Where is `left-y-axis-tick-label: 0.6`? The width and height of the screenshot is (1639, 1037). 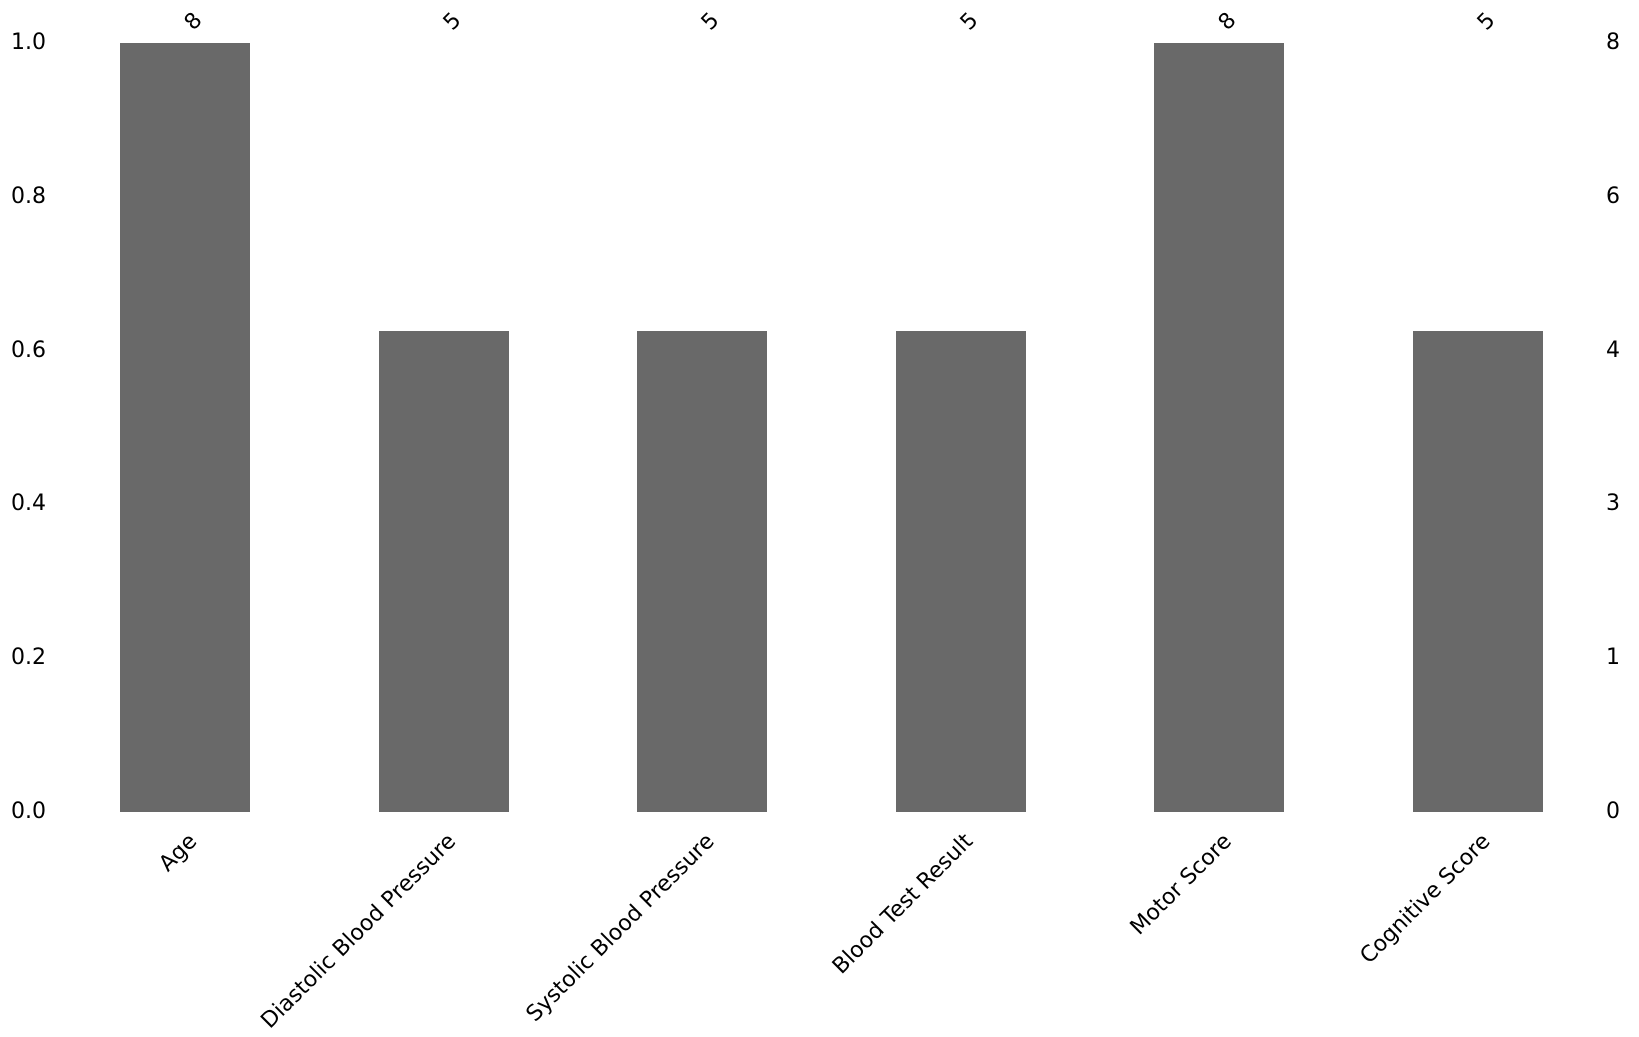
left-y-axis-tick-label: 0.6 is located at coordinates (28, 350).